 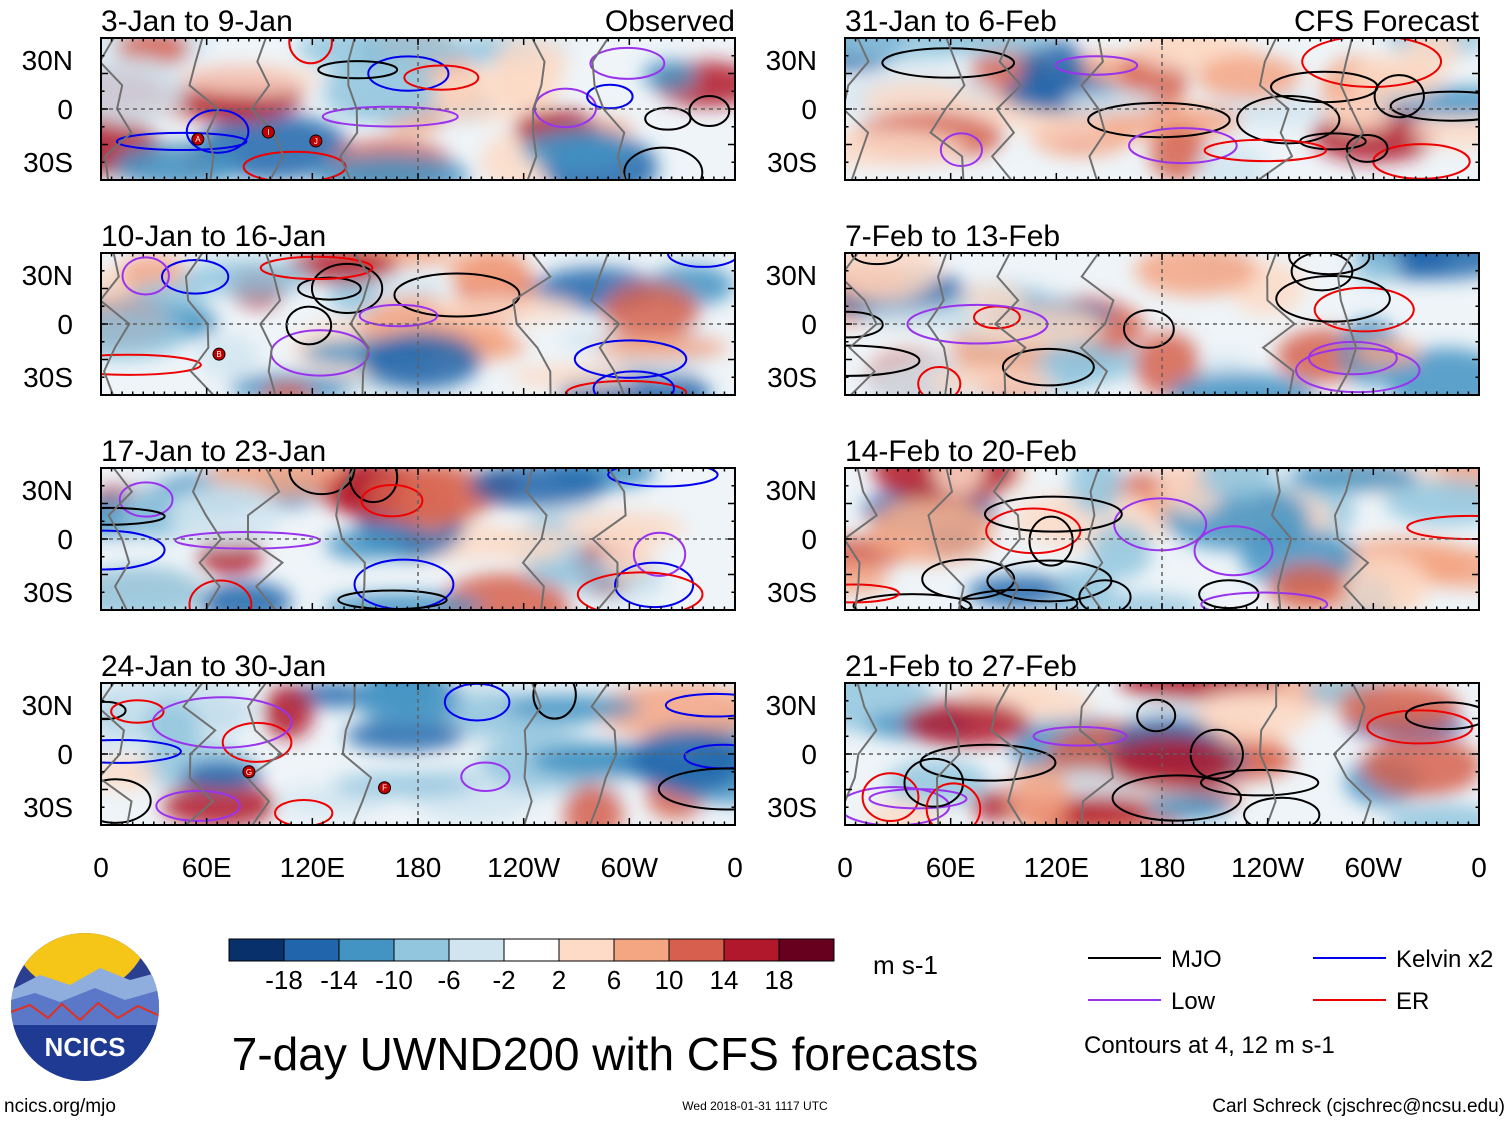 I want to click on colorbar-tick-label: -18, so click(x=284, y=980).